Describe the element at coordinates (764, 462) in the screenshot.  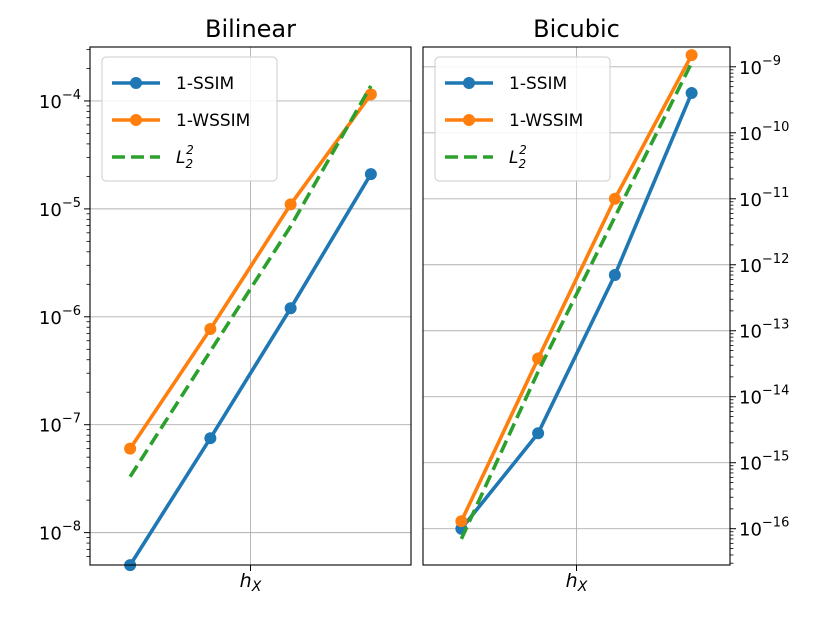
I see `ytick-label: 10⁻¹⁵` at that location.